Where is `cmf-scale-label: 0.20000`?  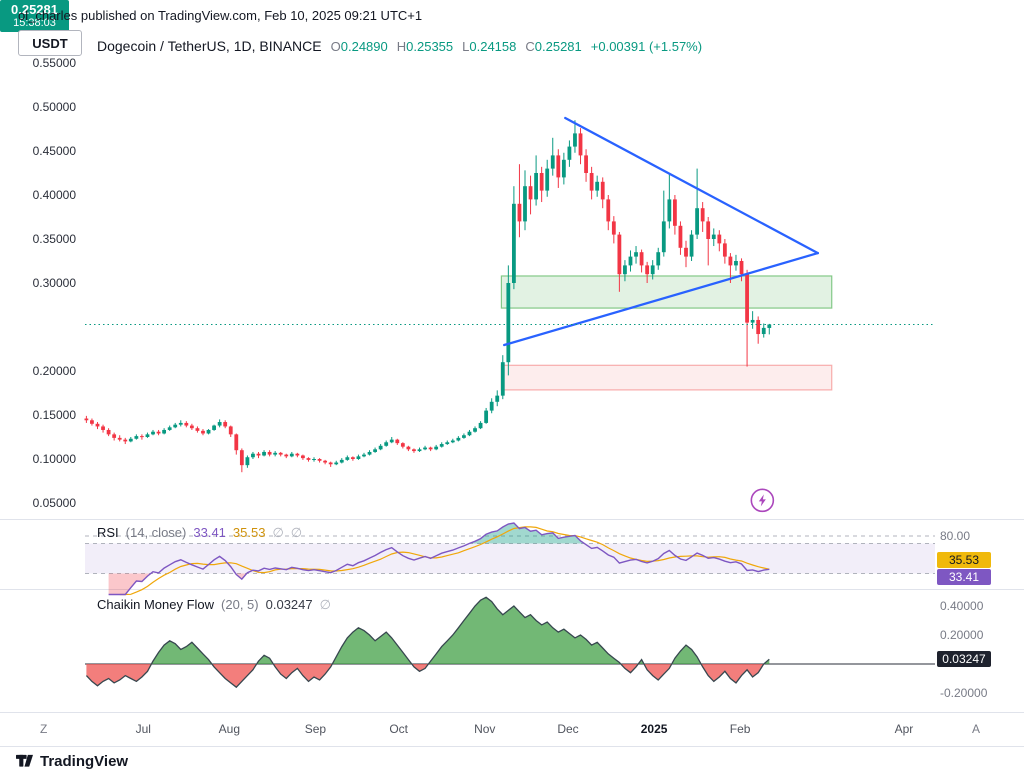
cmf-scale-label: 0.20000 is located at coordinates (962, 635).